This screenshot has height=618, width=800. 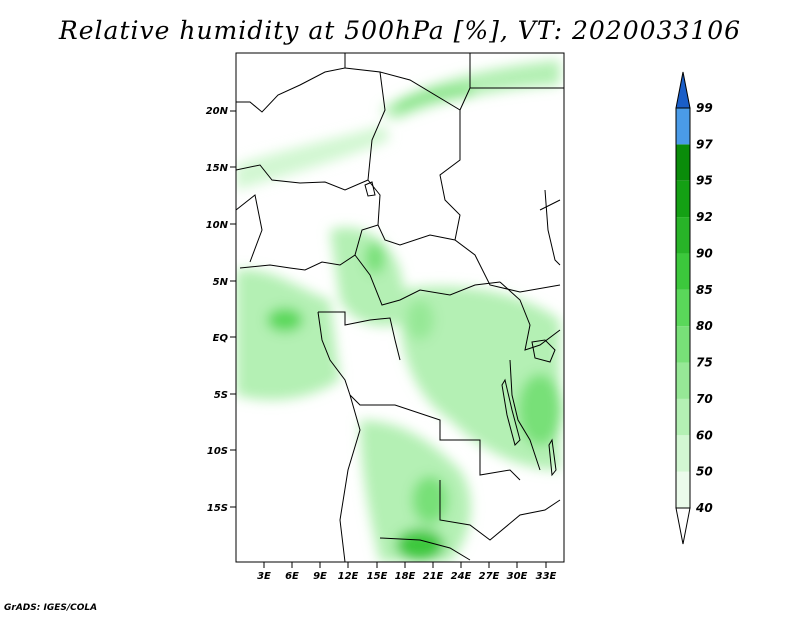 I want to click on colorbar-upper-triangle, so click(x=683, y=90).